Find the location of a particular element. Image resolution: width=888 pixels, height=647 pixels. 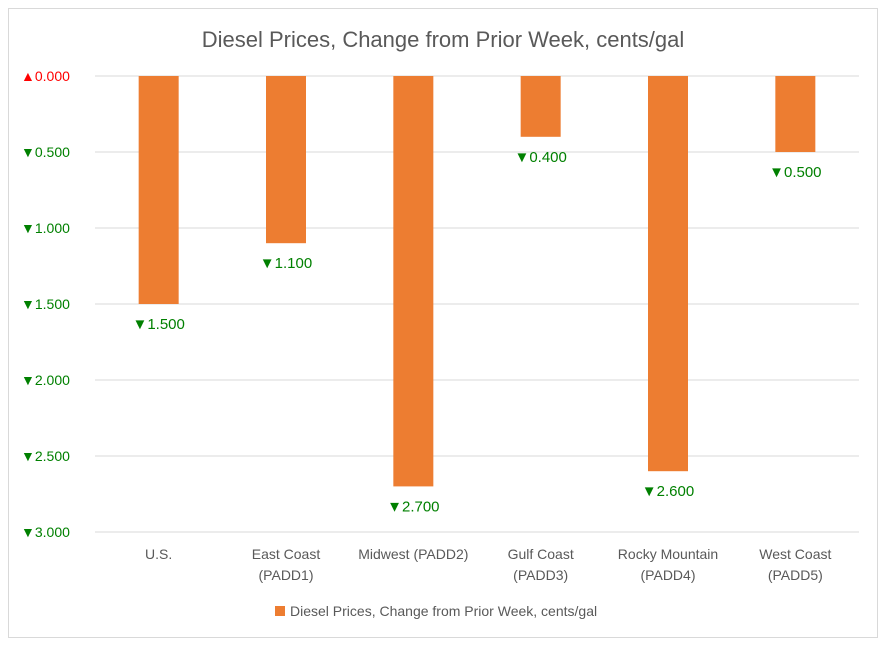

x-tick-label: (PADD5) is located at coordinates (795, 575).